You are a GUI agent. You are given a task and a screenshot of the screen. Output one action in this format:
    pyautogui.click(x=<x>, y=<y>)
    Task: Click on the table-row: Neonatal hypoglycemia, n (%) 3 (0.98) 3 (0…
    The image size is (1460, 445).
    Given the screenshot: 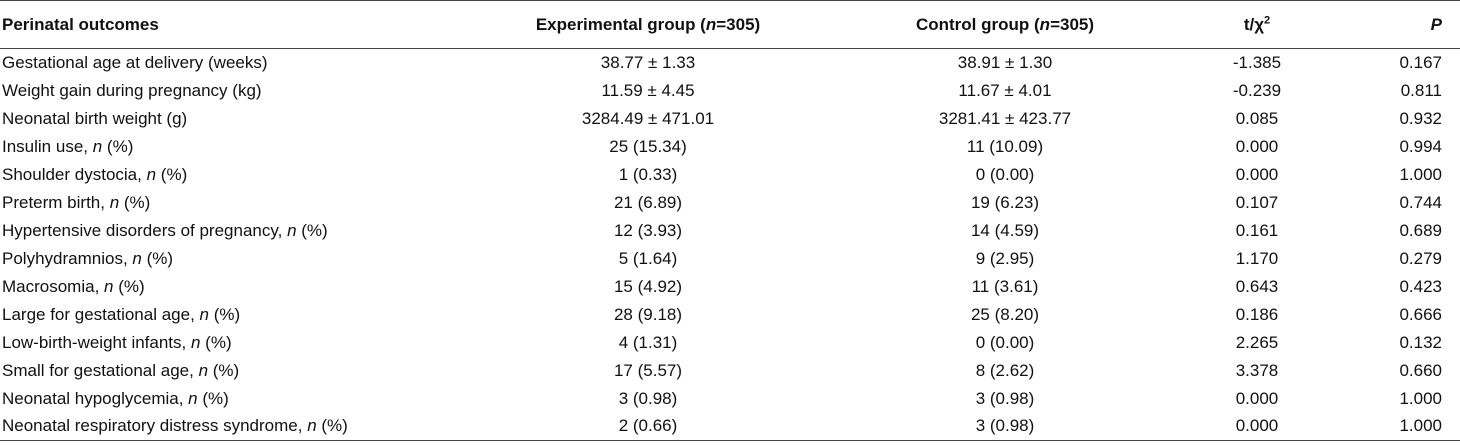 What is the action you would take?
    pyautogui.click(x=730, y=399)
    